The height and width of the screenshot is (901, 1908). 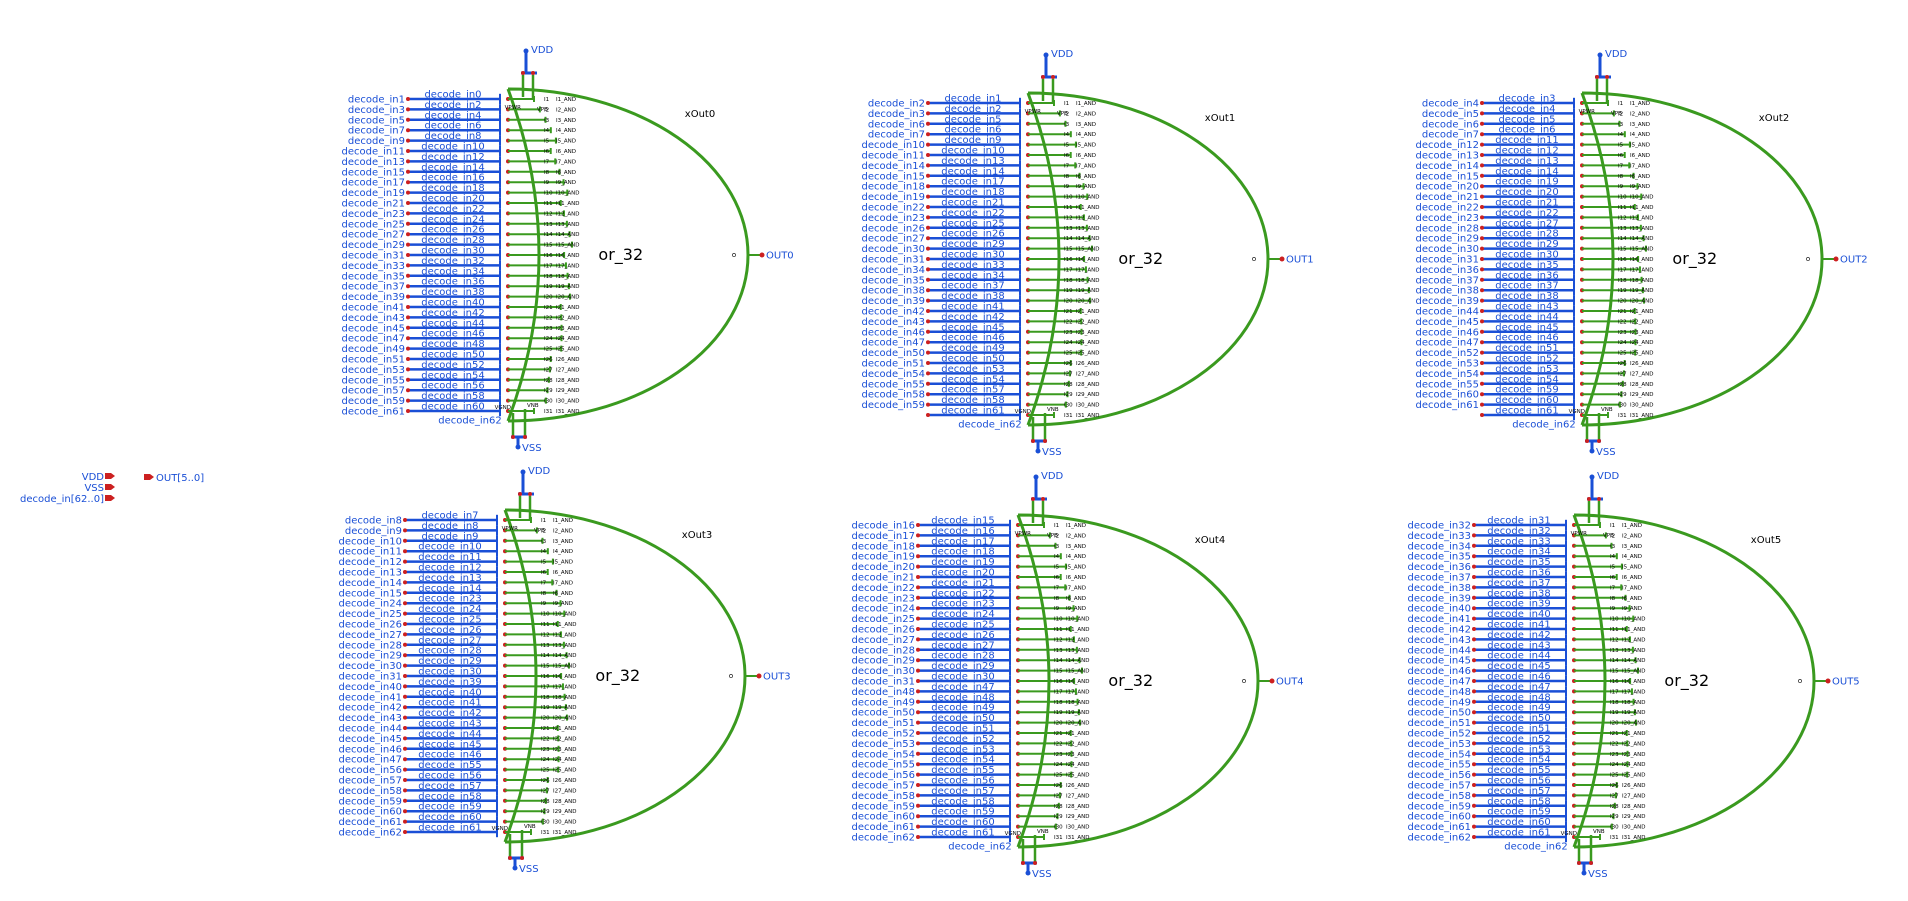 I want to click on cell-type-label: or_32, so click(x=1694, y=259).